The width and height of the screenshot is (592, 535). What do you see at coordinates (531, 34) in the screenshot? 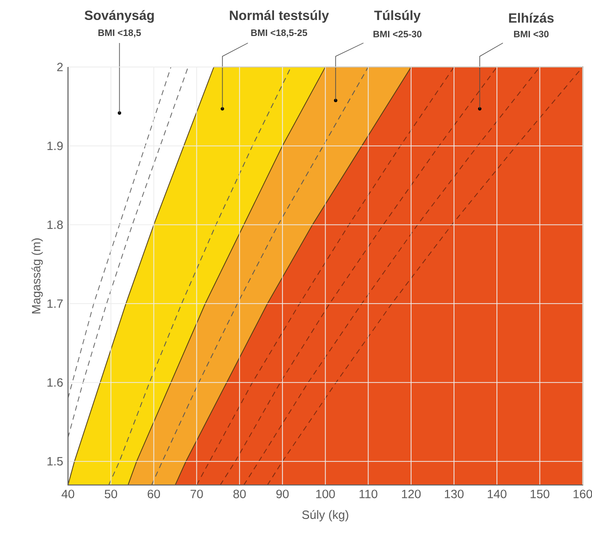
I see `text: BMI <30` at bounding box center [531, 34].